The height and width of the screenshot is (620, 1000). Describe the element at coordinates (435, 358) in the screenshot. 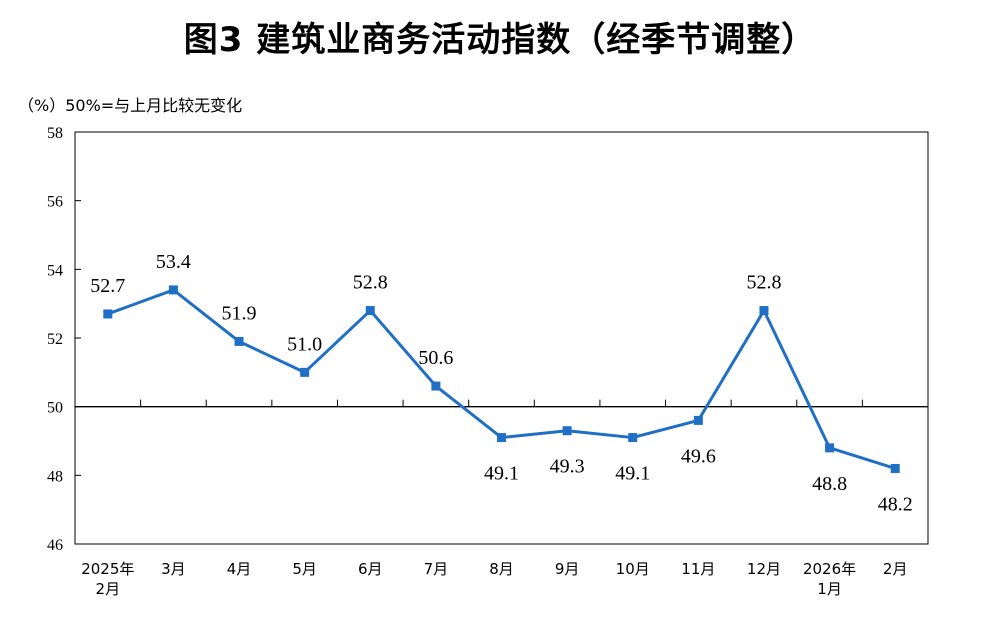

I see `data-label: 50.6` at that location.